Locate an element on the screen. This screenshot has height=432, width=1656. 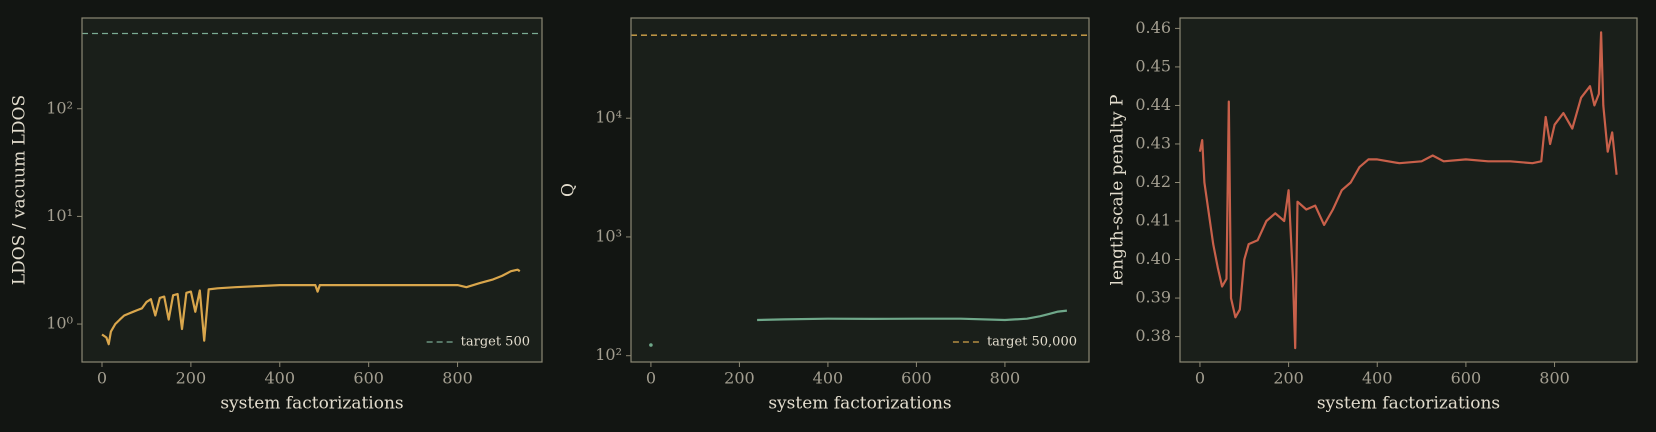
y-tick-label: 0.40 is located at coordinates (1153, 258).